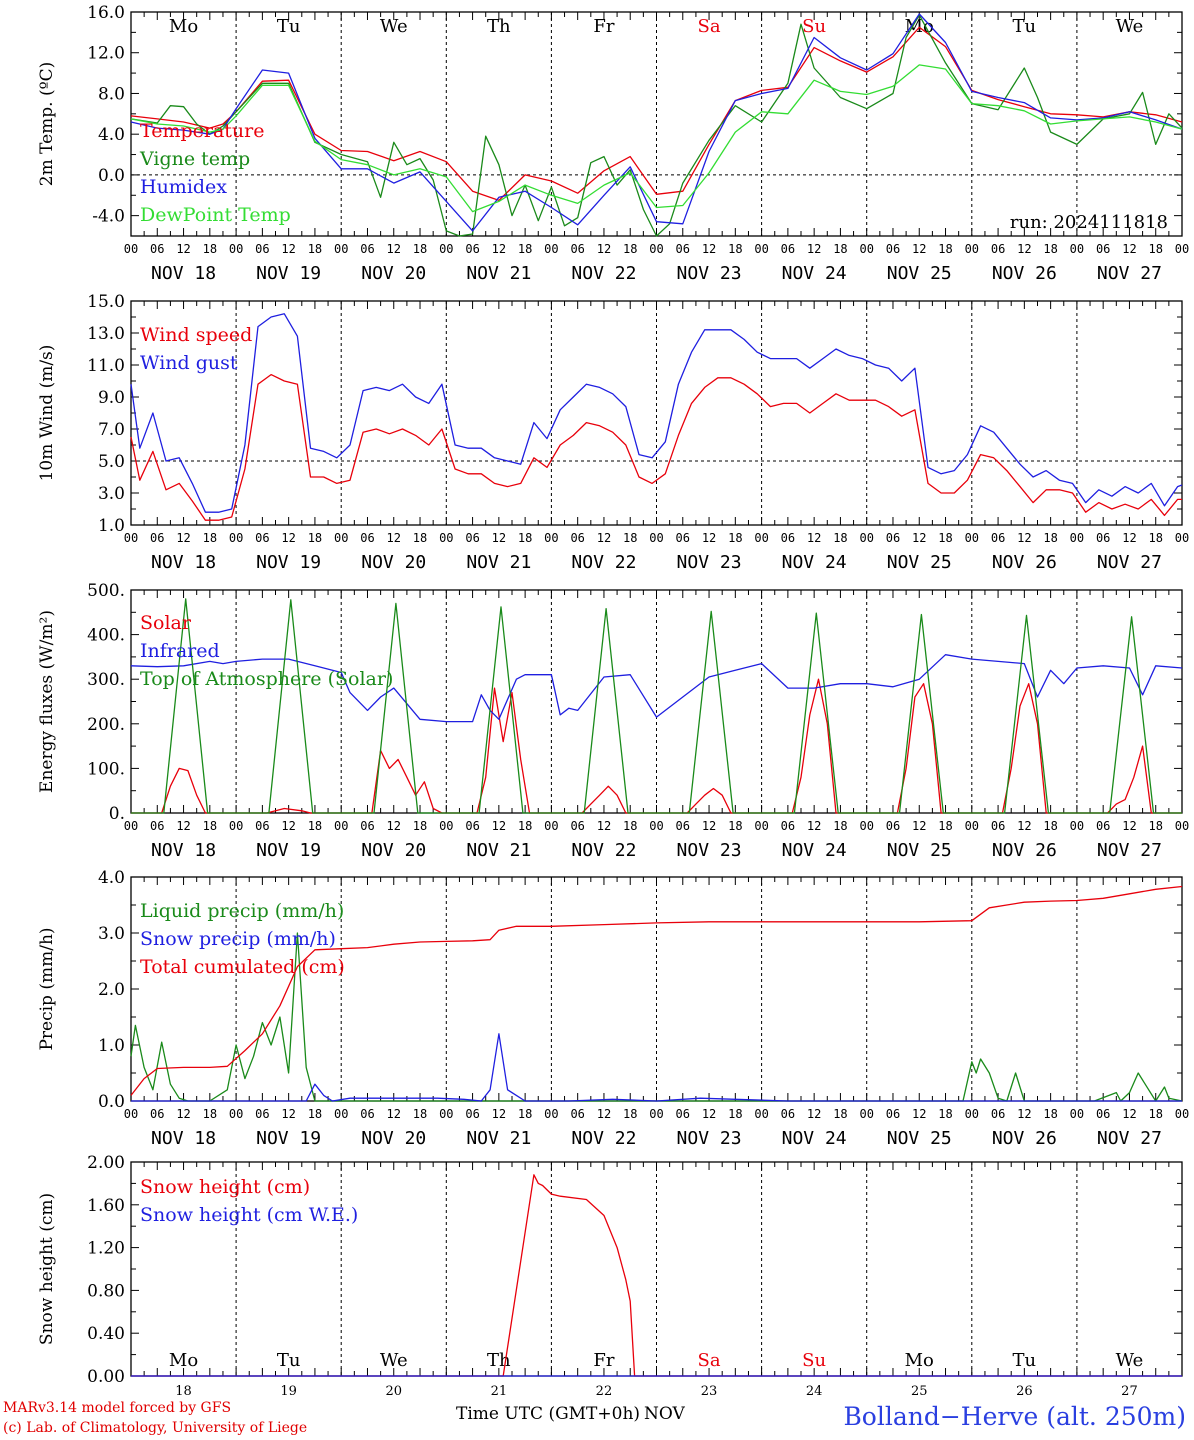  I want to click on y-axis-label: Precip (mm/h), so click(47, 988).